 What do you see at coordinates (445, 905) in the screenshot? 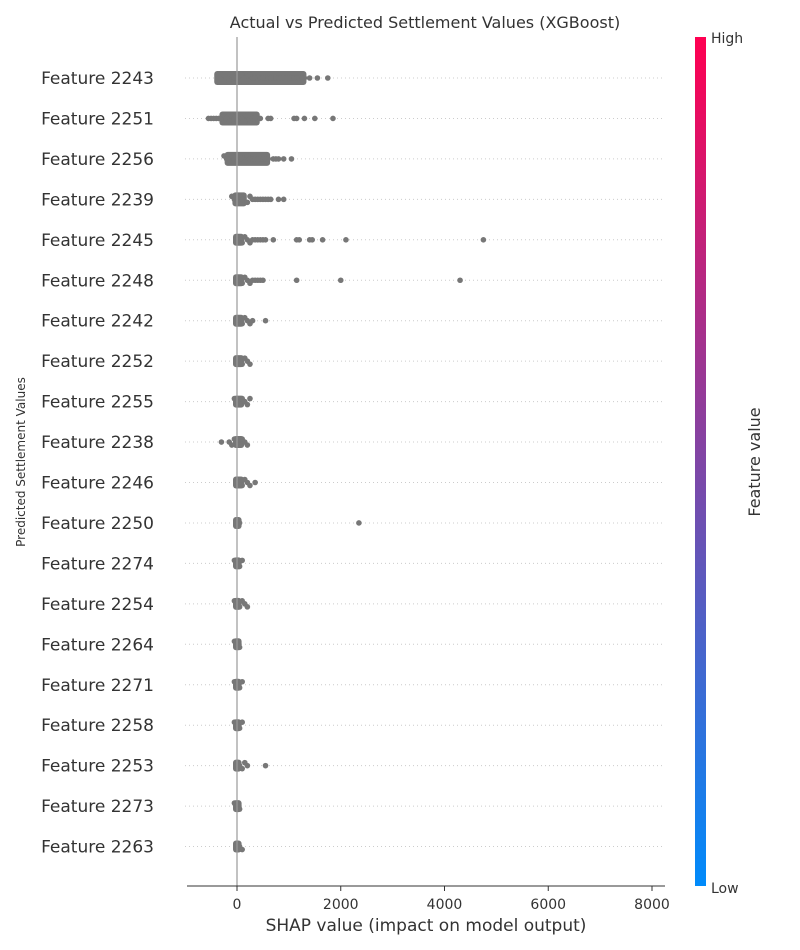
I see `x-tick-label: 4000` at bounding box center [445, 905].